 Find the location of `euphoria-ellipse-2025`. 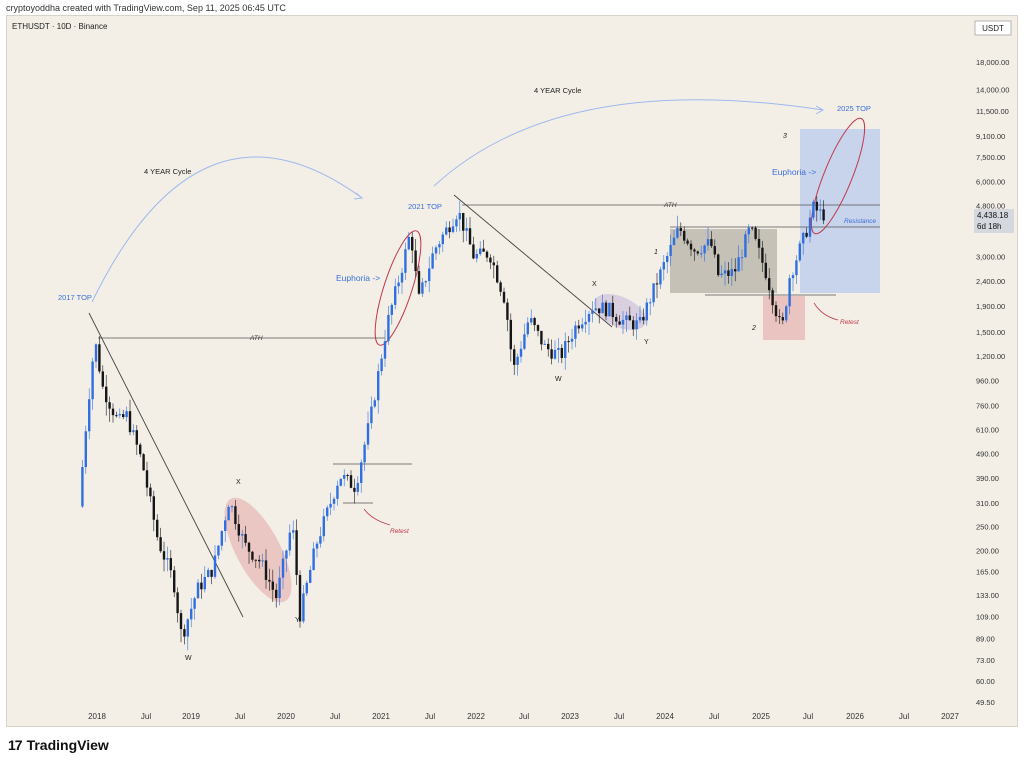

euphoria-ellipse-2025 is located at coordinates (838, 176).